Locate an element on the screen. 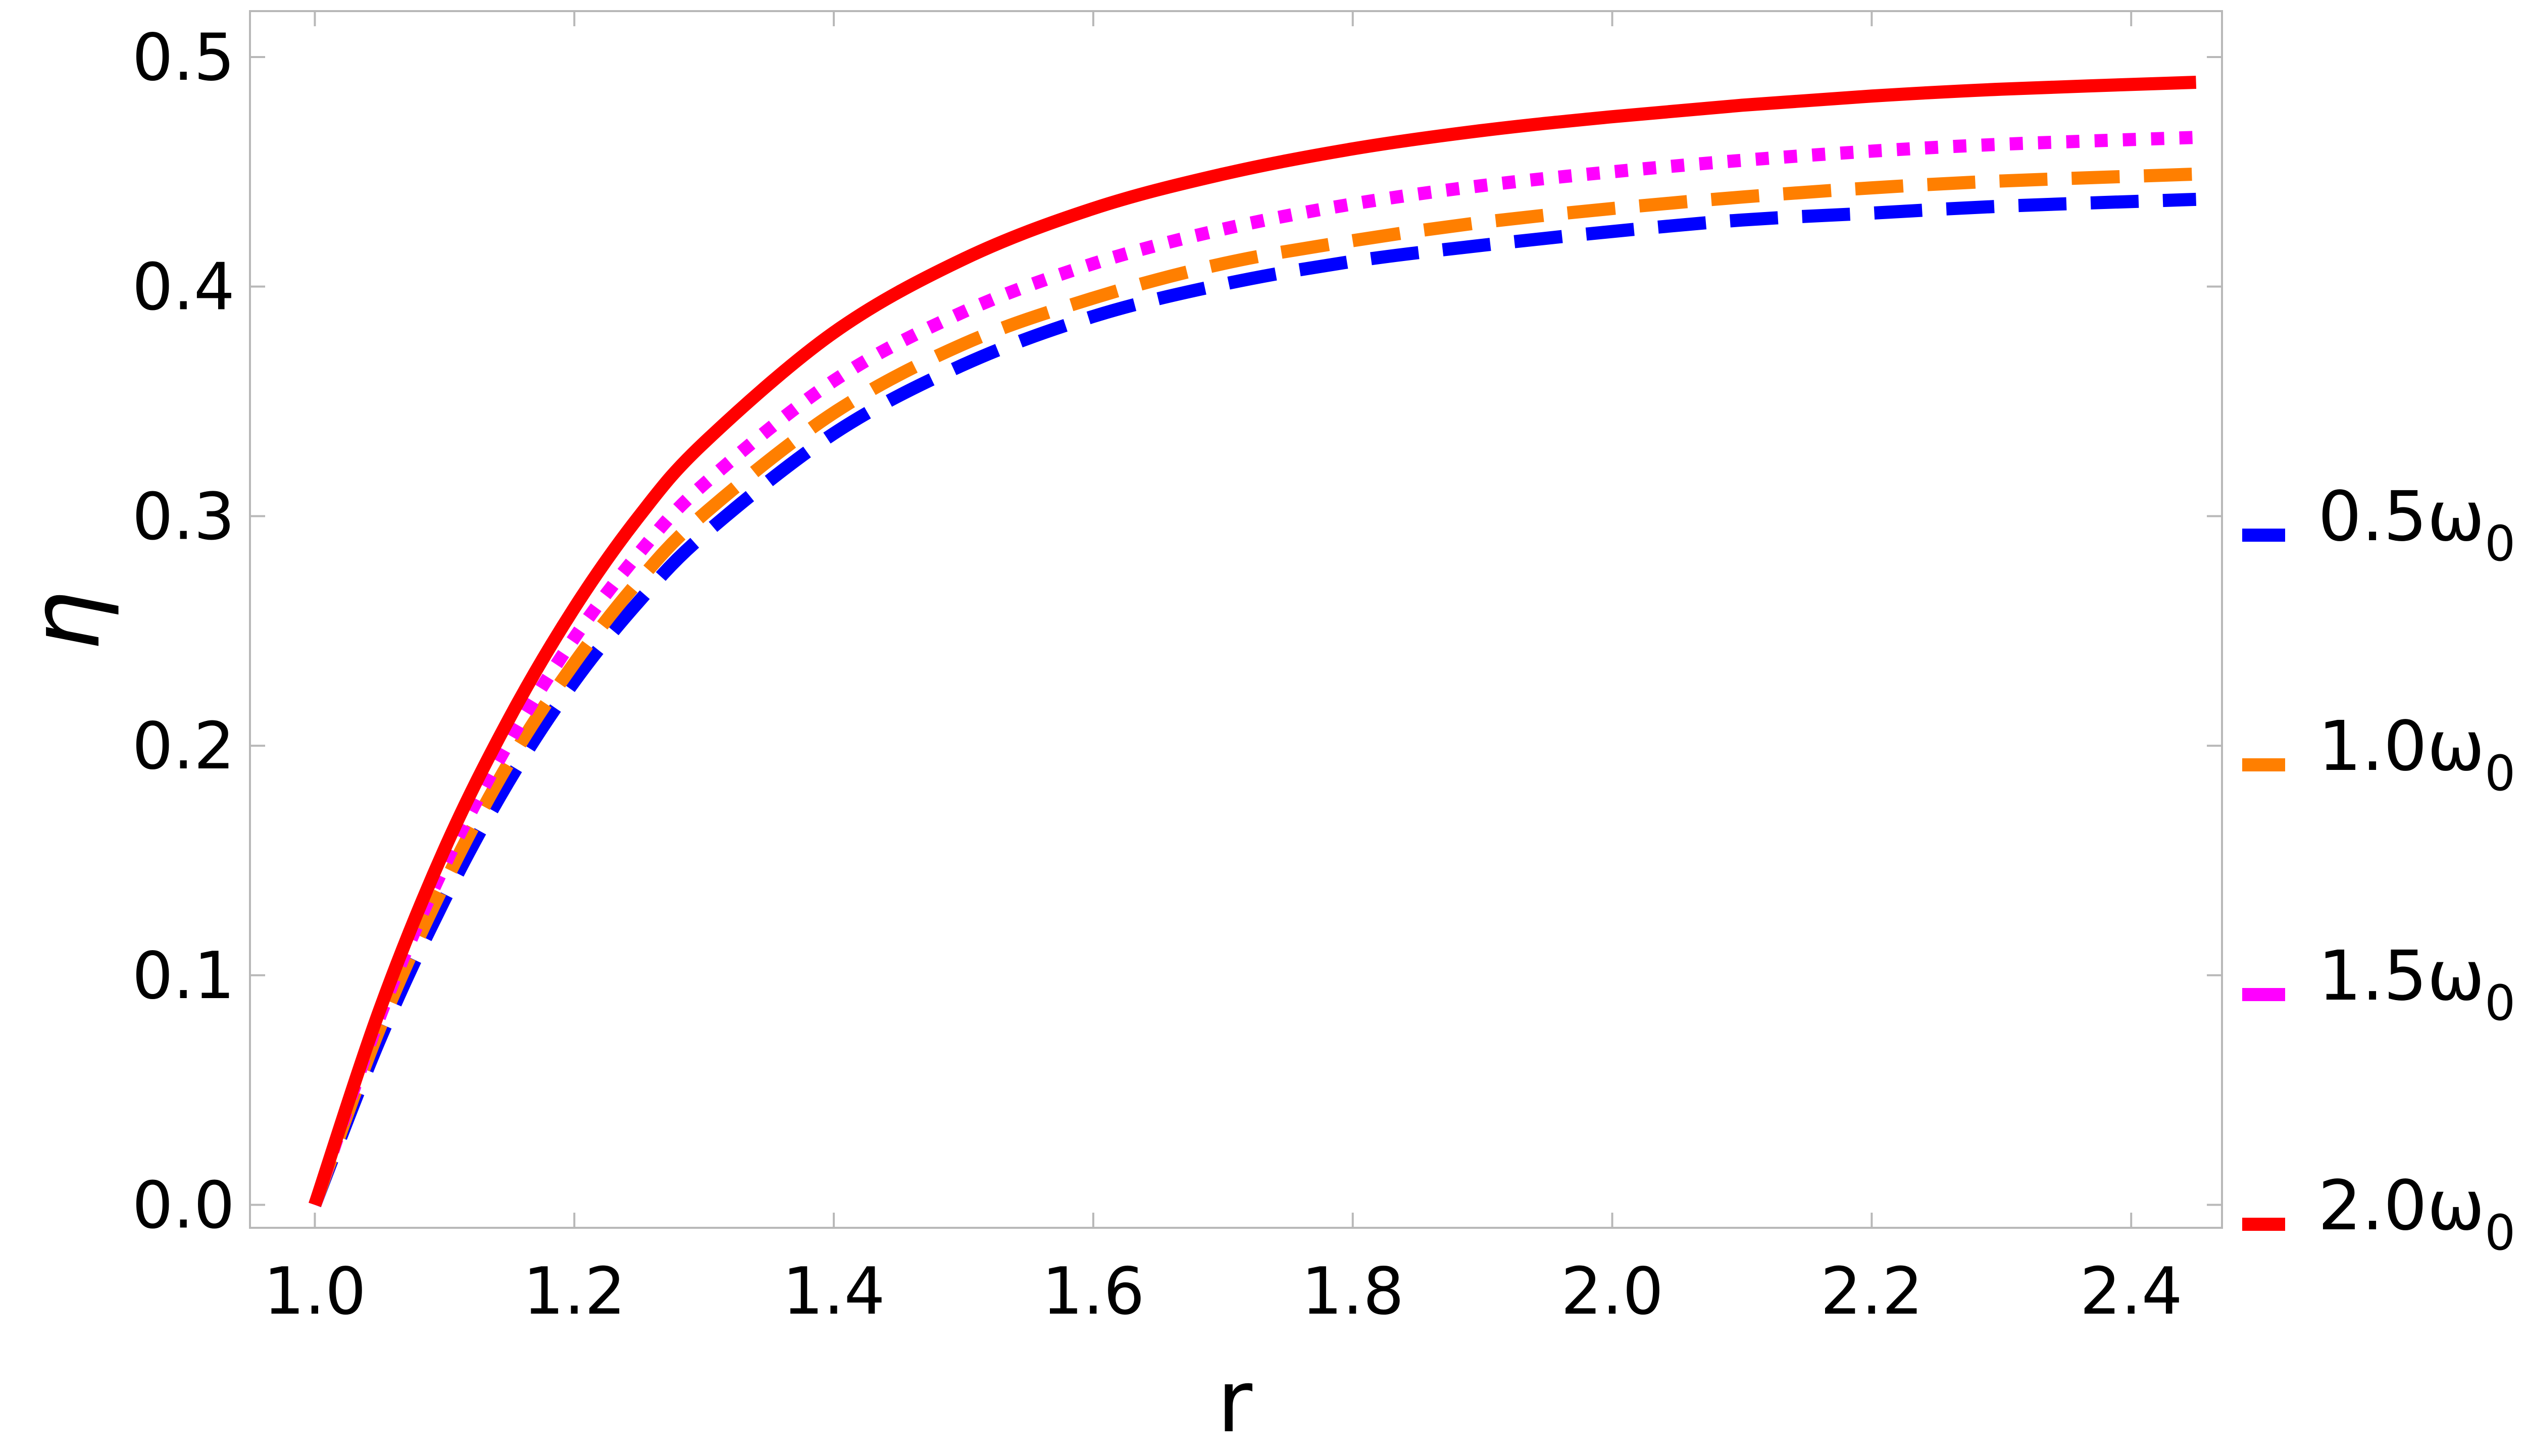  legend-label: 2.0ω0 is located at coordinates (2416, 1213).